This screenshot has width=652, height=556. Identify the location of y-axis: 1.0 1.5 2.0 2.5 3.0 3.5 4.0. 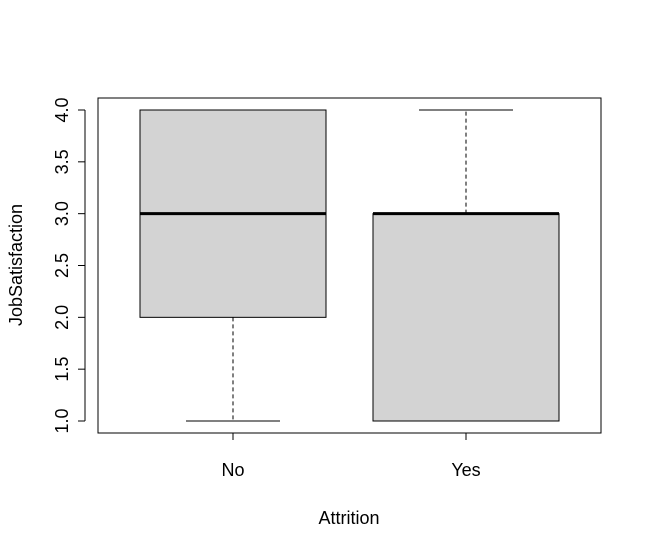
(69, 265).